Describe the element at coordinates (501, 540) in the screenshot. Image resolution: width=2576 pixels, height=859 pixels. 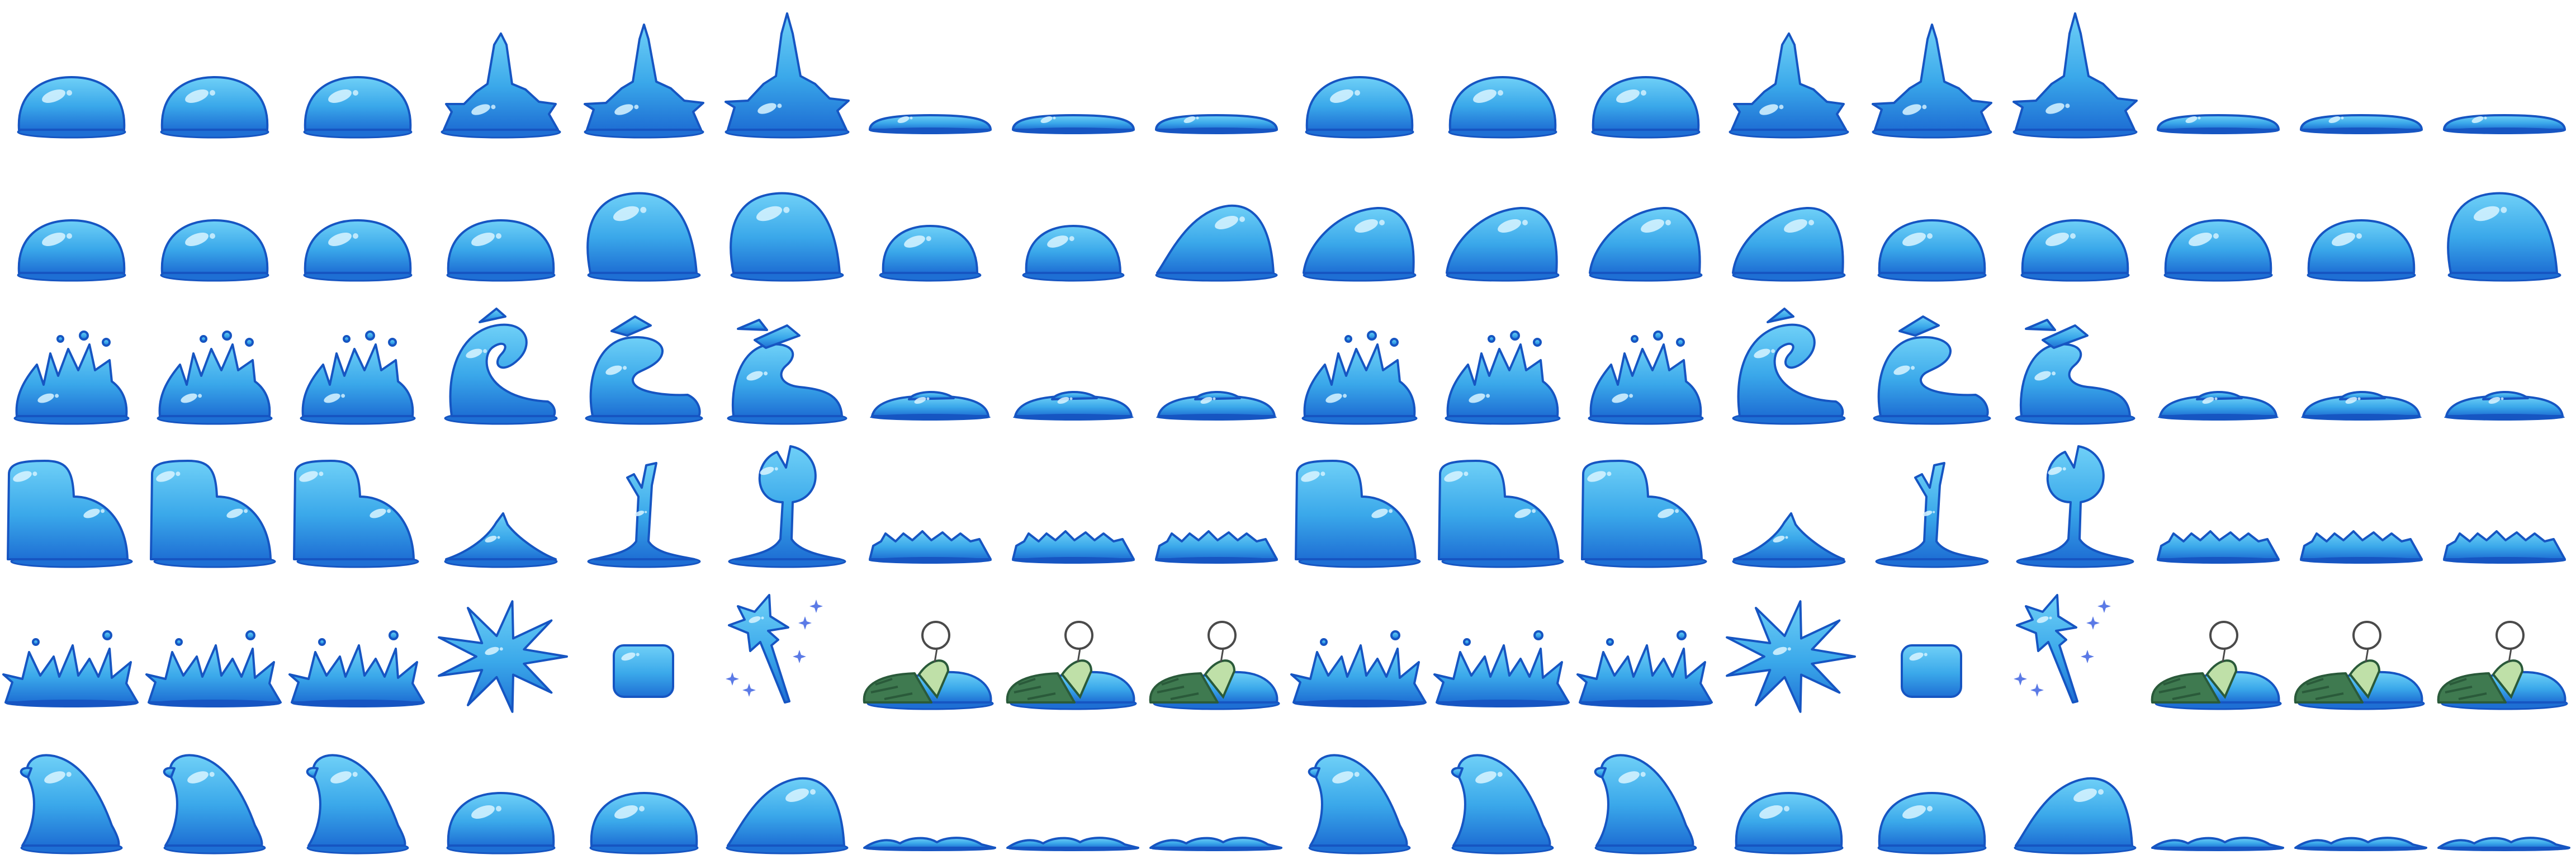
I see `sprite-peak` at that location.